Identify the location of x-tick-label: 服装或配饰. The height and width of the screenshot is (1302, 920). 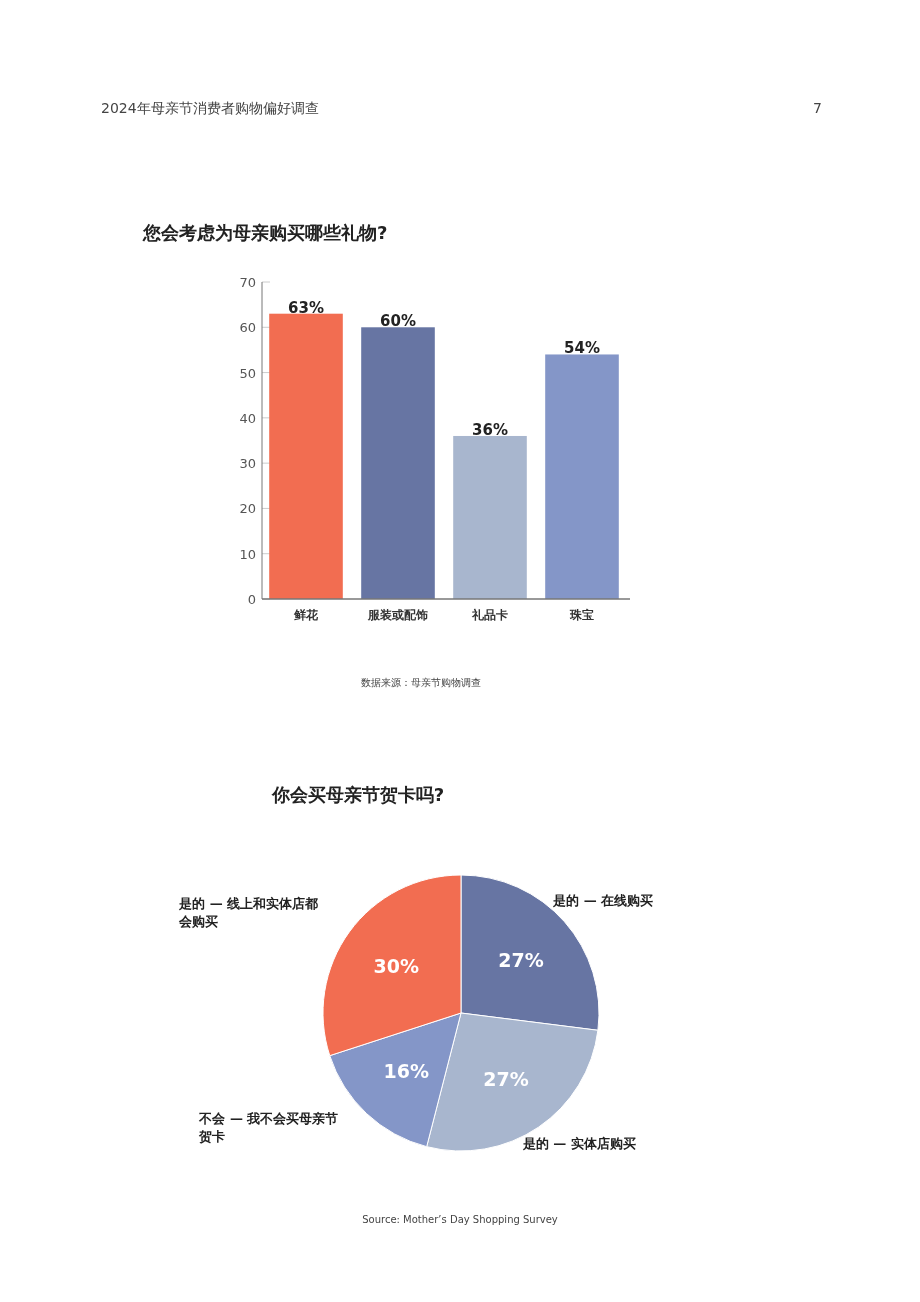
(397, 615).